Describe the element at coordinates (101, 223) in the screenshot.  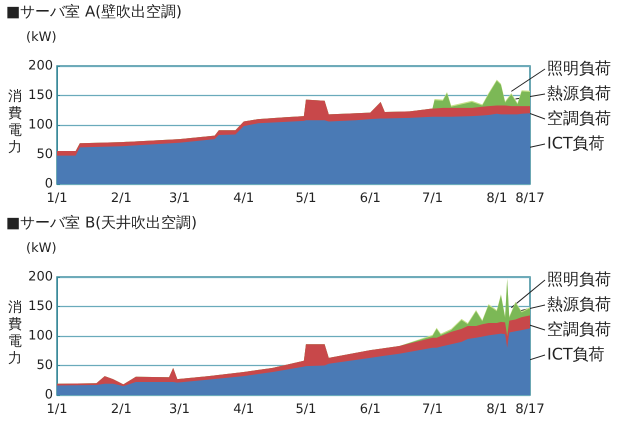
I see `chart-title: ■サーバ室 B(天井吹出空調)` at that location.